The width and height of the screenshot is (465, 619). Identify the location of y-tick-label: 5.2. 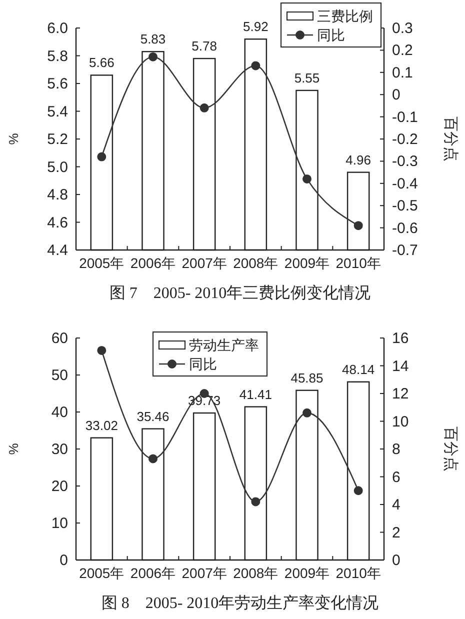
(57, 139).